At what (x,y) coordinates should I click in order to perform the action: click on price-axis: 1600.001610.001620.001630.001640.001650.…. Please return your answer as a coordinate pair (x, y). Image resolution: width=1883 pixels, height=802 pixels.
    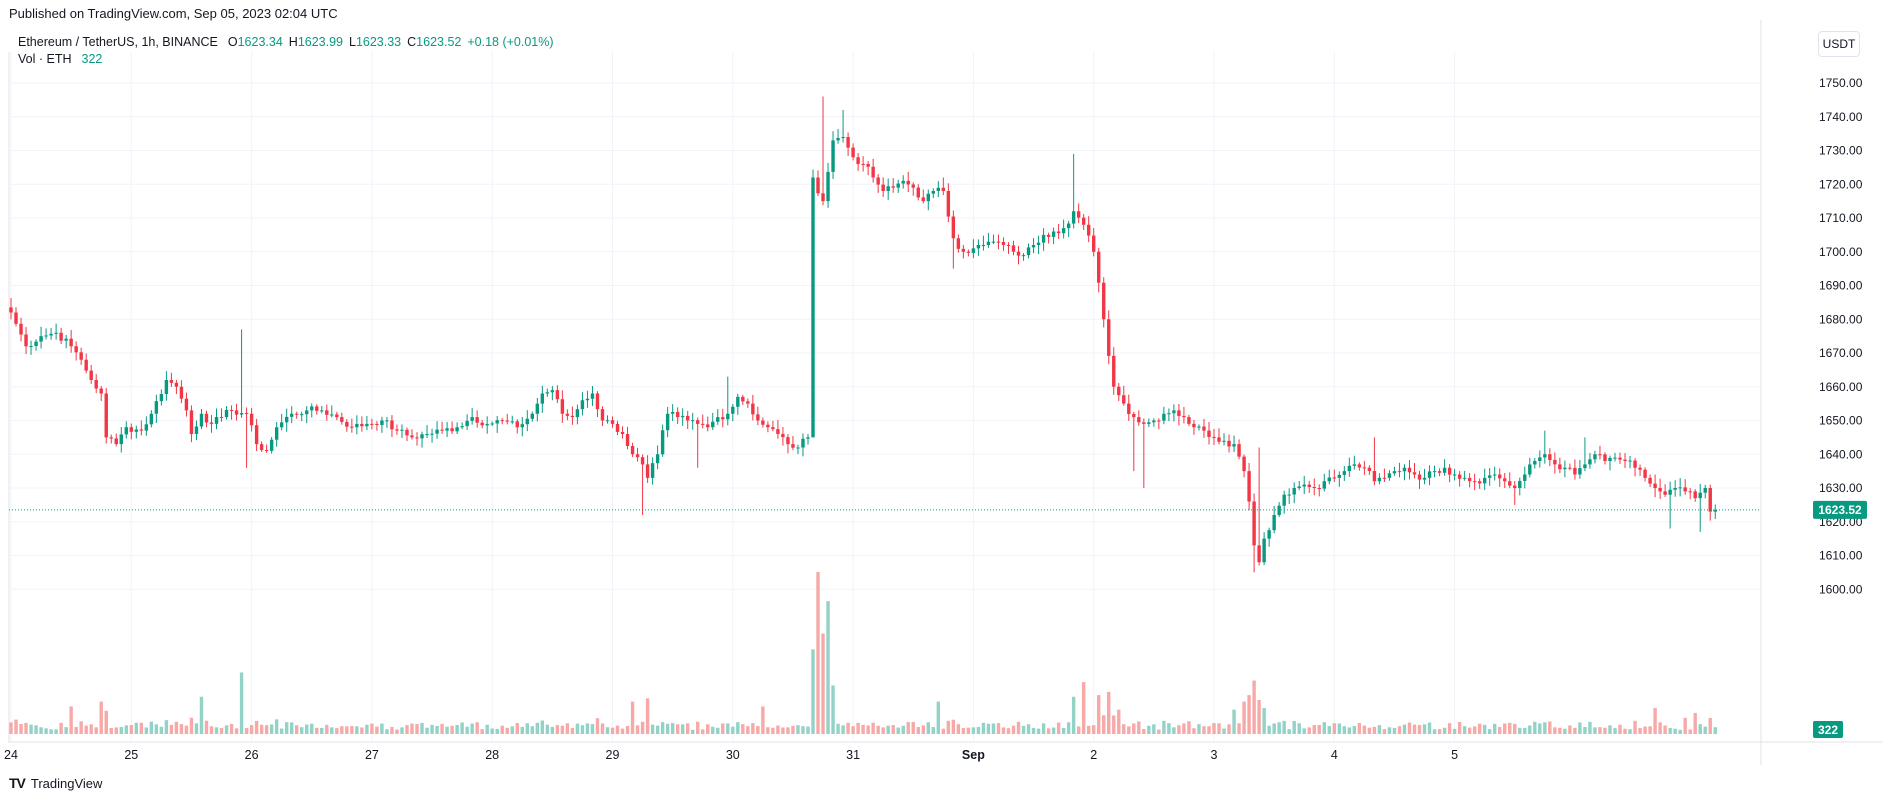
    Looking at the image, I should click on (1841, 336).